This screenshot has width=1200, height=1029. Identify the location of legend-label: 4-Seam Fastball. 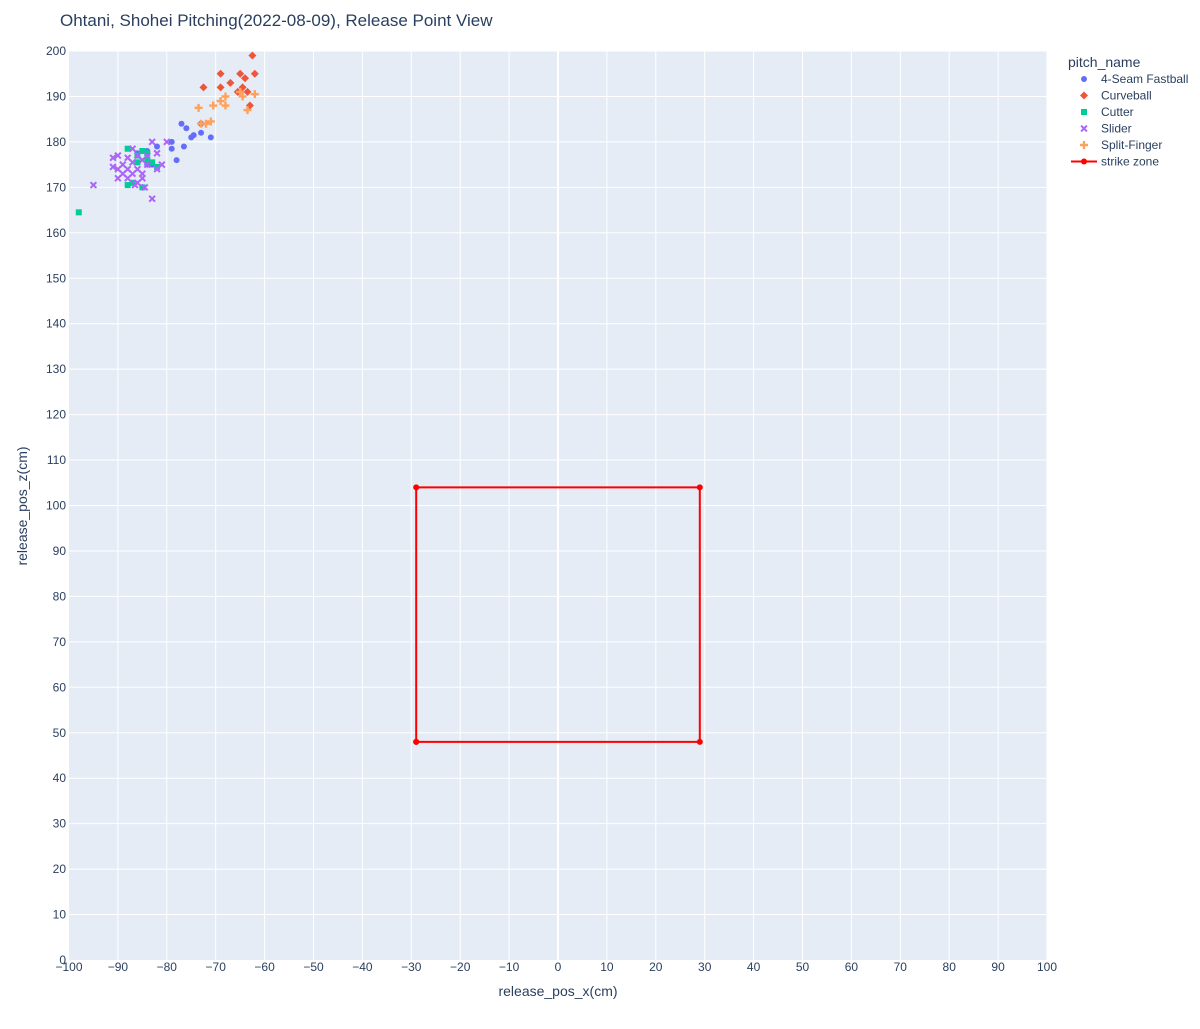
(1144, 79).